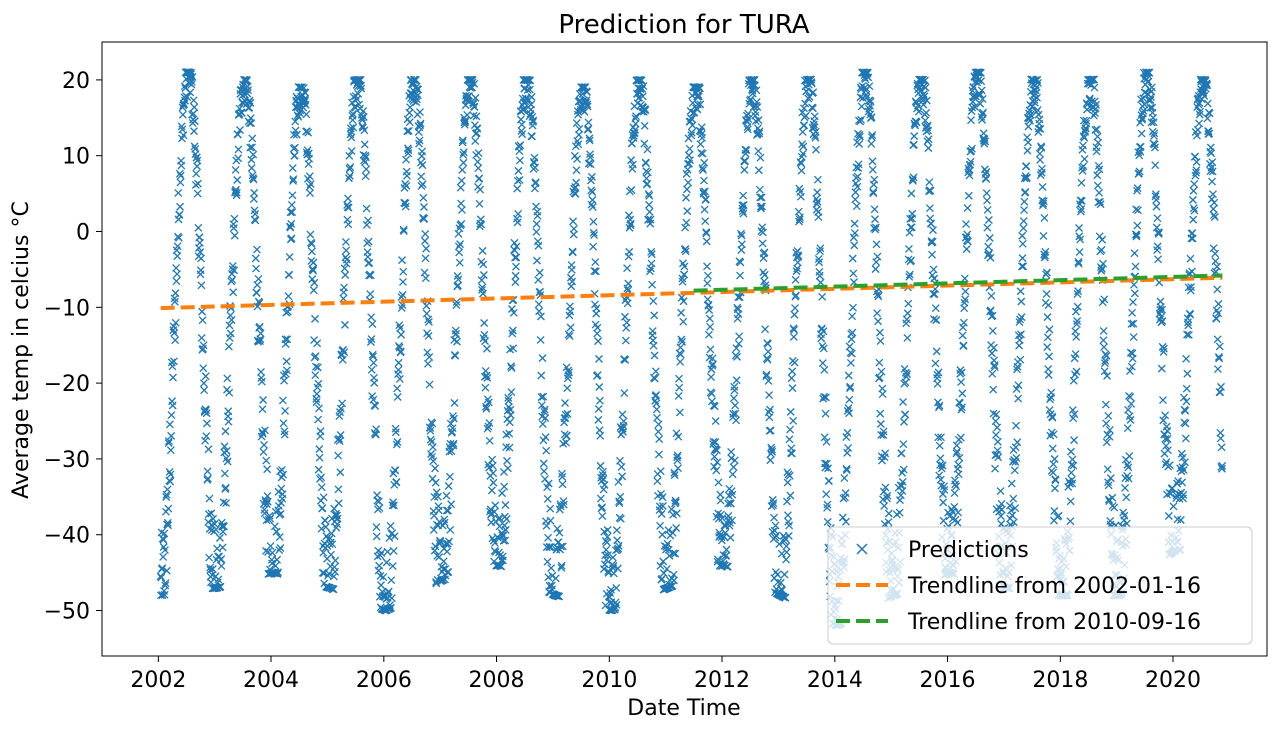  I want to click on x-tick-label: 2002, so click(158, 680).